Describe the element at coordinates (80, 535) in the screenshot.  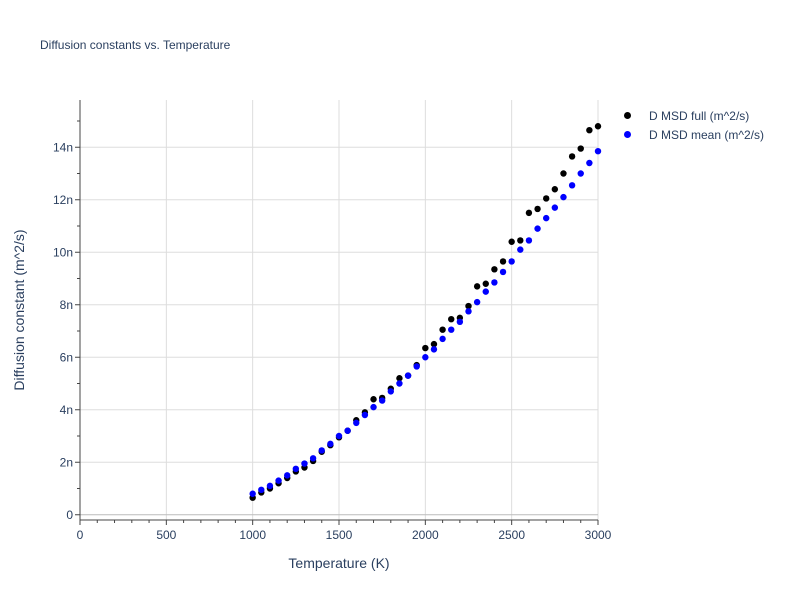
I see `x-tick-label: 0` at that location.